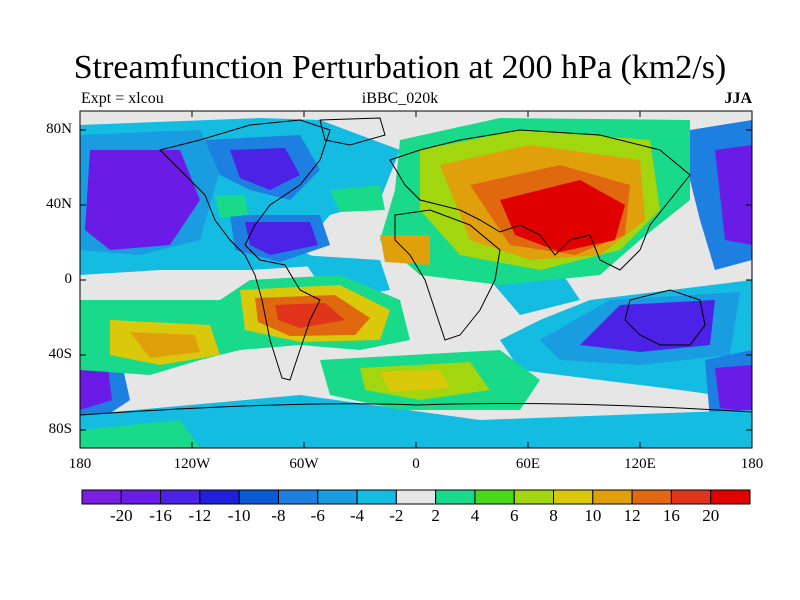  Describe the element at coordinates (553, 515) in the screenshot. I see `colorbar-tick-label: 8` at that location.